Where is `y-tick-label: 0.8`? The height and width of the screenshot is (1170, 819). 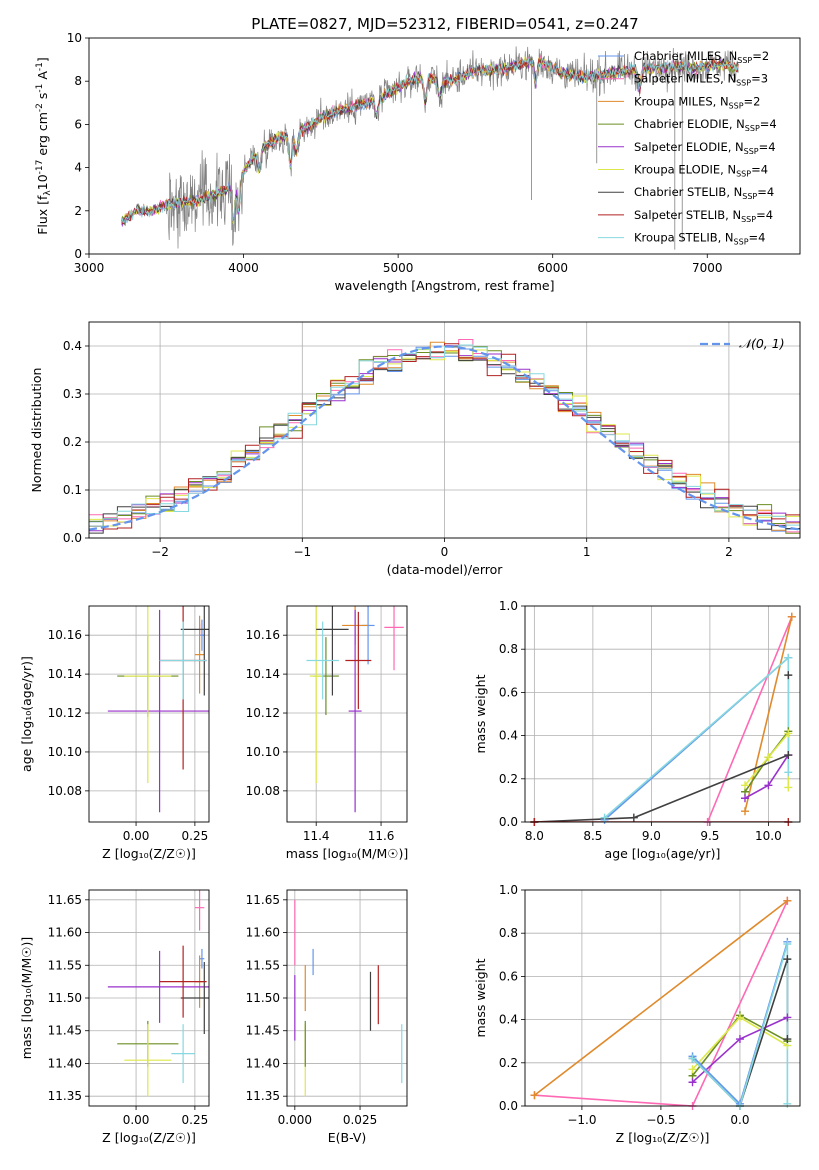 y-tick-label: 0.8 is located at coordinates (508, 933).